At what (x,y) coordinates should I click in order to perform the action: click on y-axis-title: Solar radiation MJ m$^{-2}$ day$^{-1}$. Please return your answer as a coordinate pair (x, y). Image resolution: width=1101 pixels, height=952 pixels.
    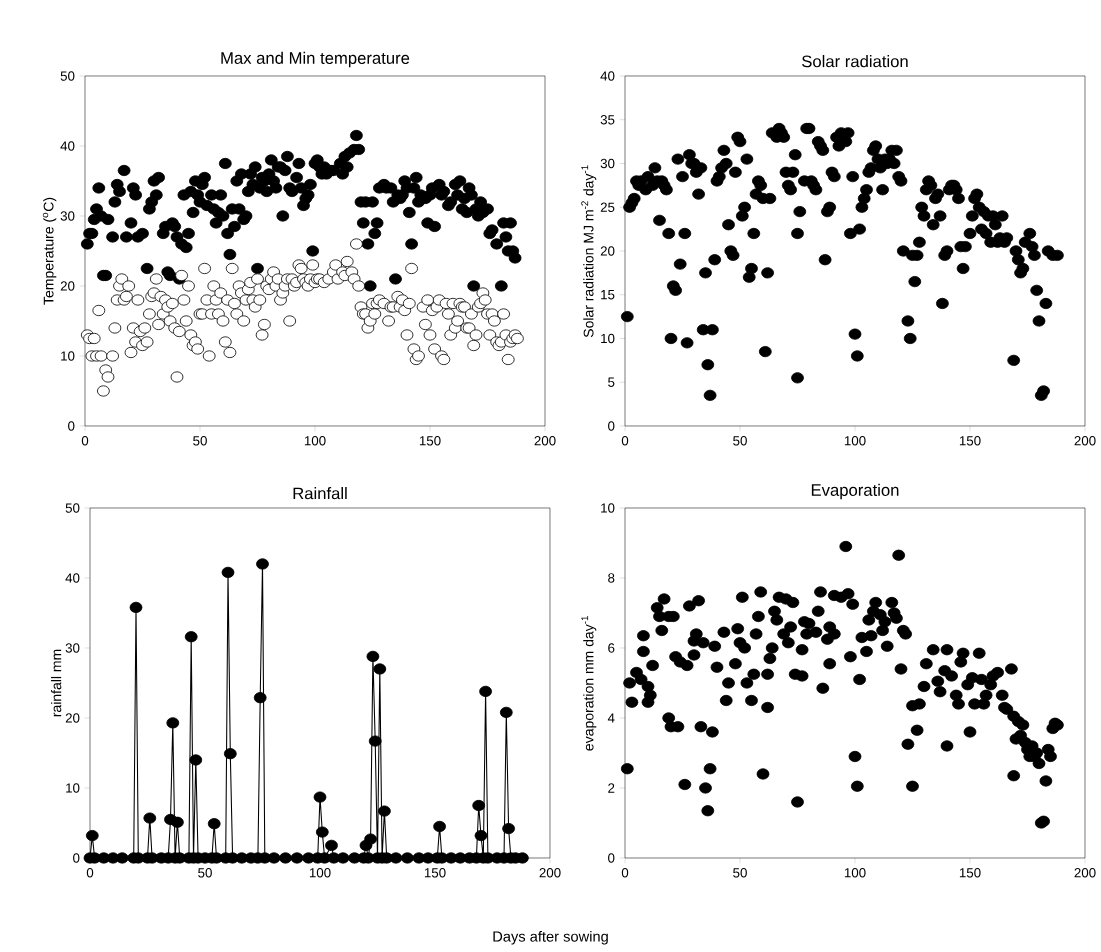
    Looking at the image, I should click on (589, 251).